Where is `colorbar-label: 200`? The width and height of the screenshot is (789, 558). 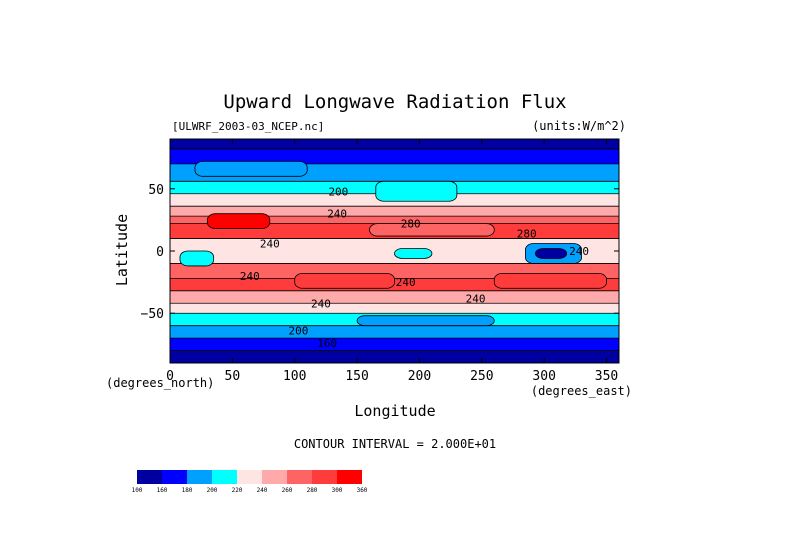
colorbar-label: 200 is located at coordinates (212, 490).